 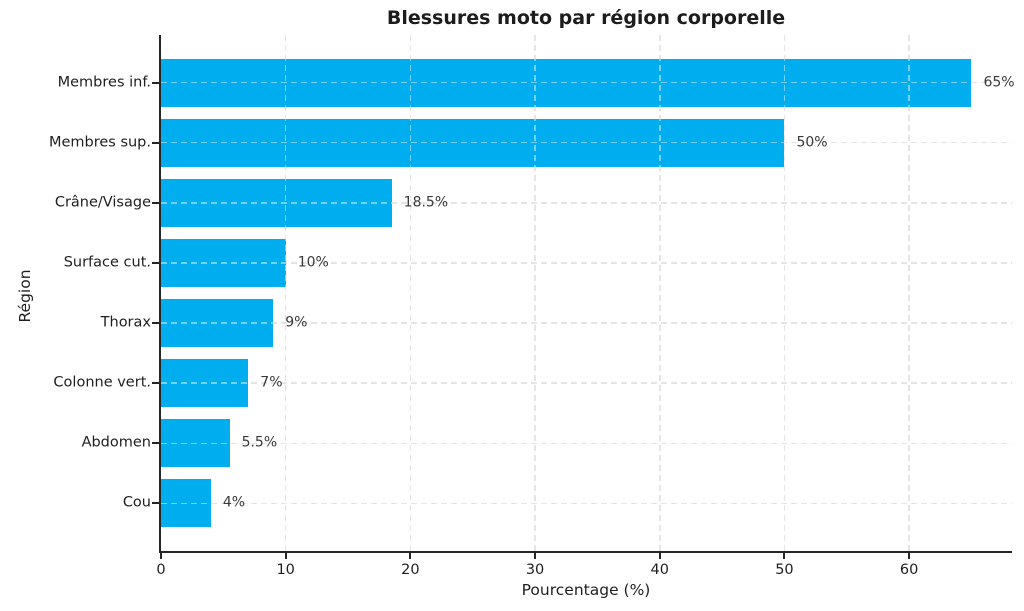 What do you see at coordinates (234, 503) in the screenshot?
I see `bar-value-label: 4%` at bounding box center [234, 503].